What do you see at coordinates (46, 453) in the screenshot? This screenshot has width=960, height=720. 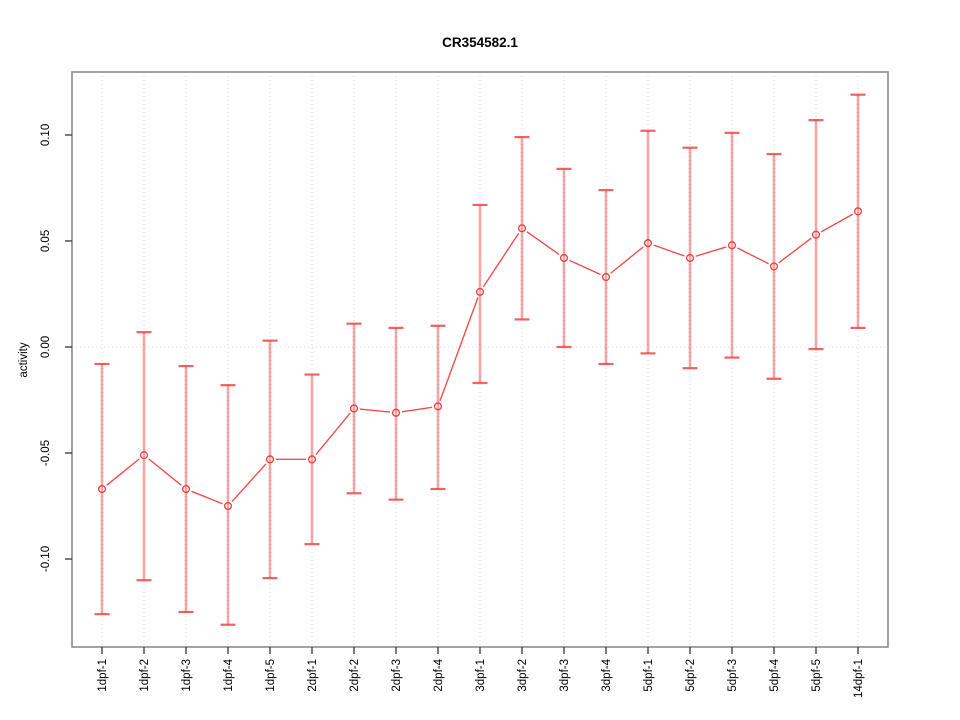 I see `y-tick-label: -0.05` at bounding box center [46, 453].